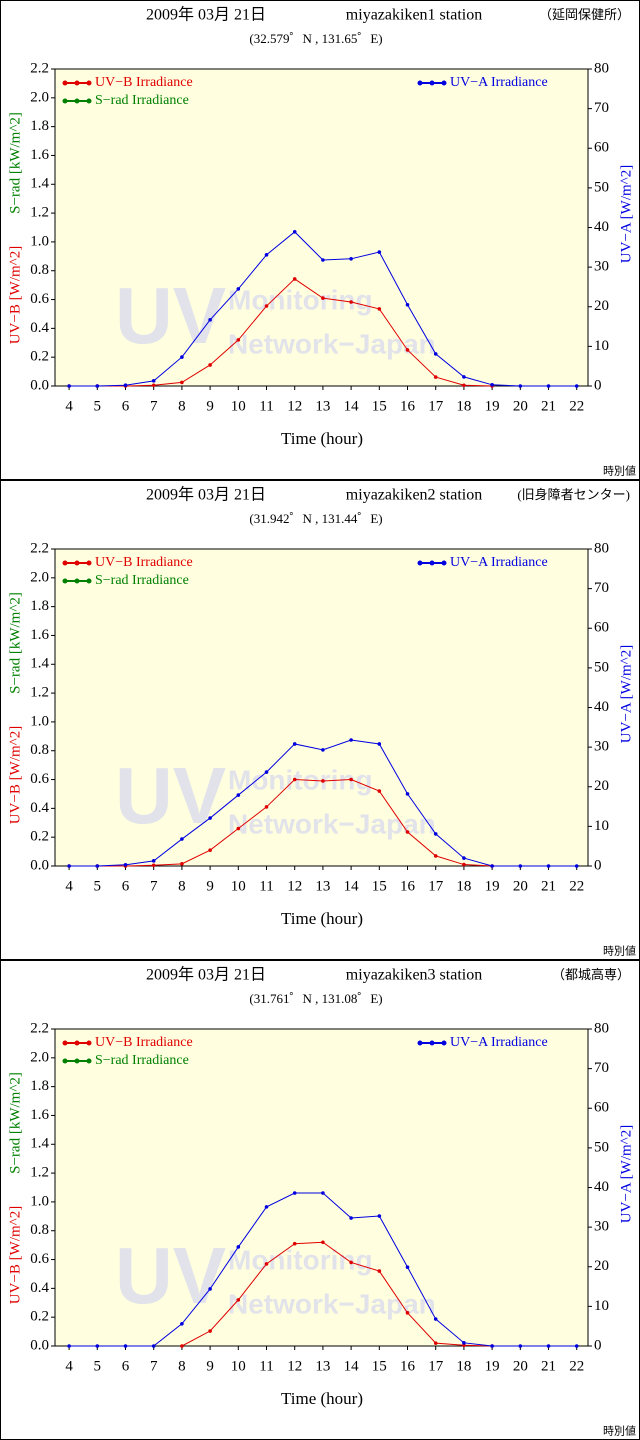 The image size is (640, 1440). I want to click on x-tick-label: 7, so click(154, 406).